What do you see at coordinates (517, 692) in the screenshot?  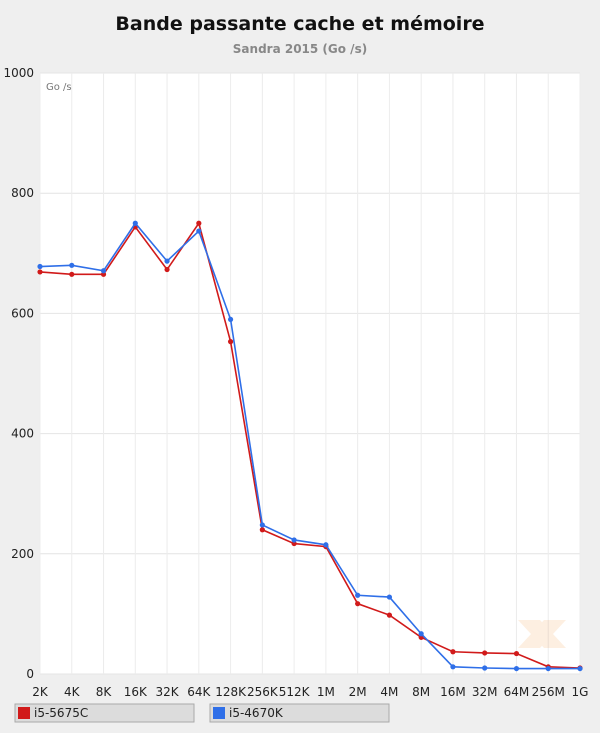 I see `x-tick-label: 64M` at bounding box center [517, 692].